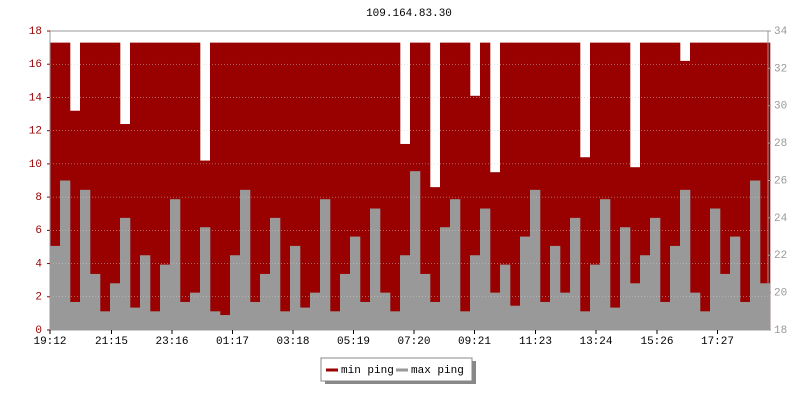 The width and height of the screenshot is (800, 400). What do you see at coordinates (595, 342) in the screenshot?
I see `x-tick-label: 13:24` at bounding box center [595, 342].